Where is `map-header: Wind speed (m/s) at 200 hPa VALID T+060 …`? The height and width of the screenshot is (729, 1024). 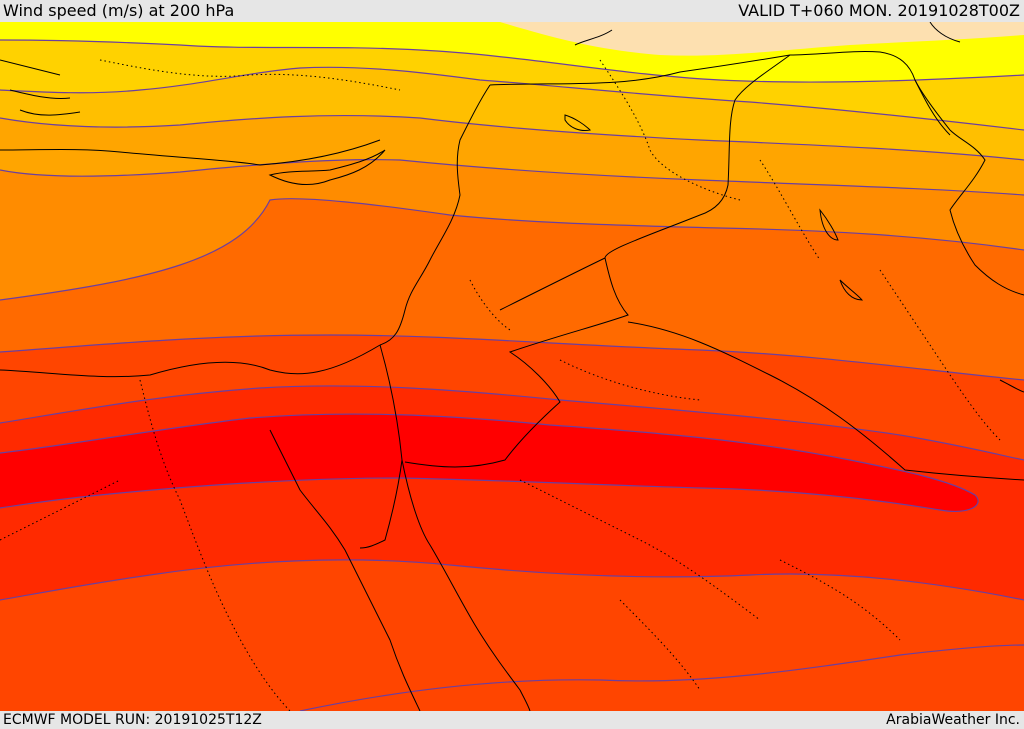
map-header: Wind speed (m/s) at 200 hPa VALID T+060 … is located at coordinates (512, 11).